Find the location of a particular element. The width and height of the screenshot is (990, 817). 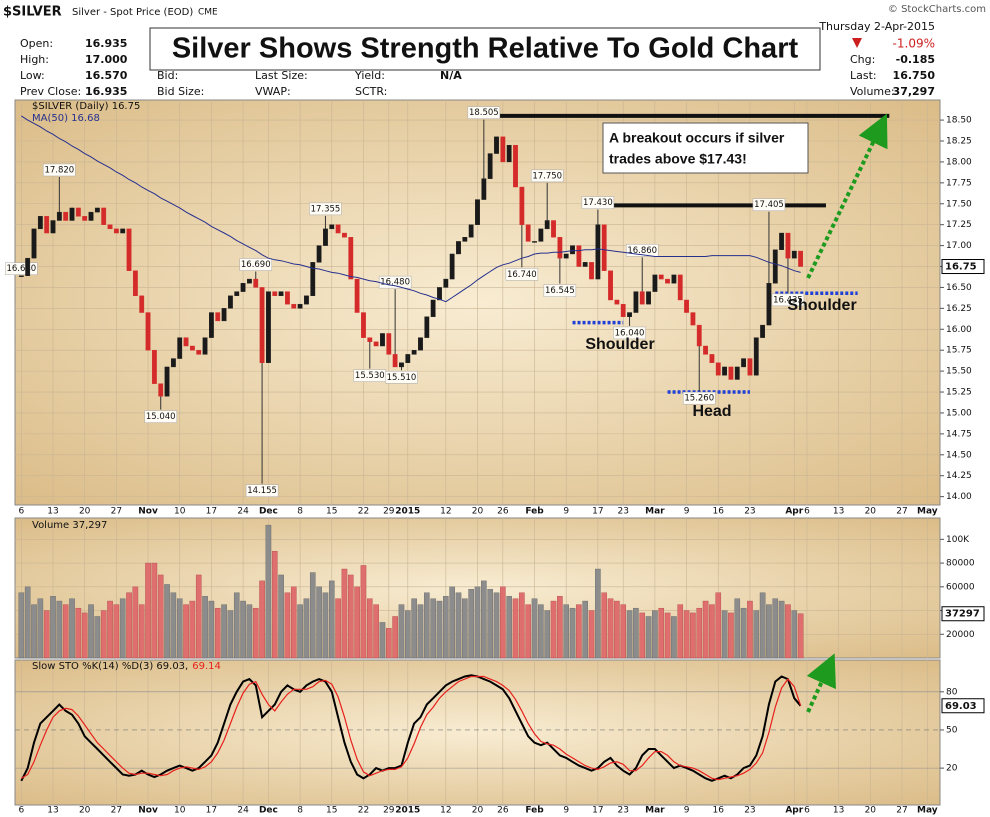

callout-label: 16.545 is located at coordinates (560, 291).